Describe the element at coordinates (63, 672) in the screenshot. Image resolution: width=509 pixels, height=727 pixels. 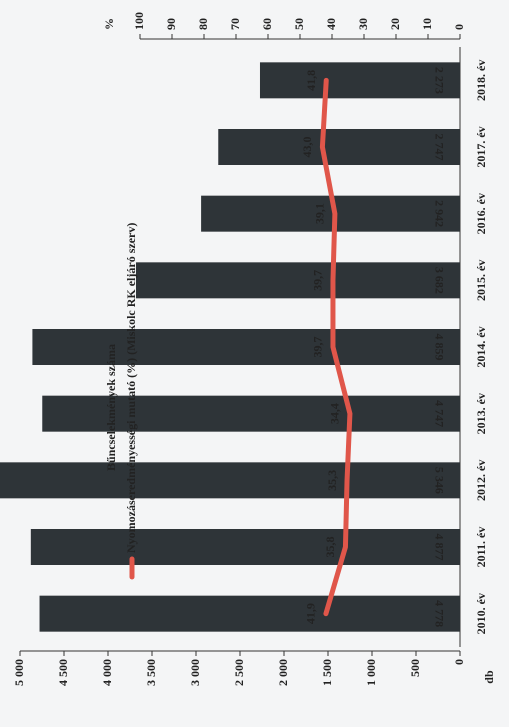
I see `y-tick-label: 4 500` at that location.